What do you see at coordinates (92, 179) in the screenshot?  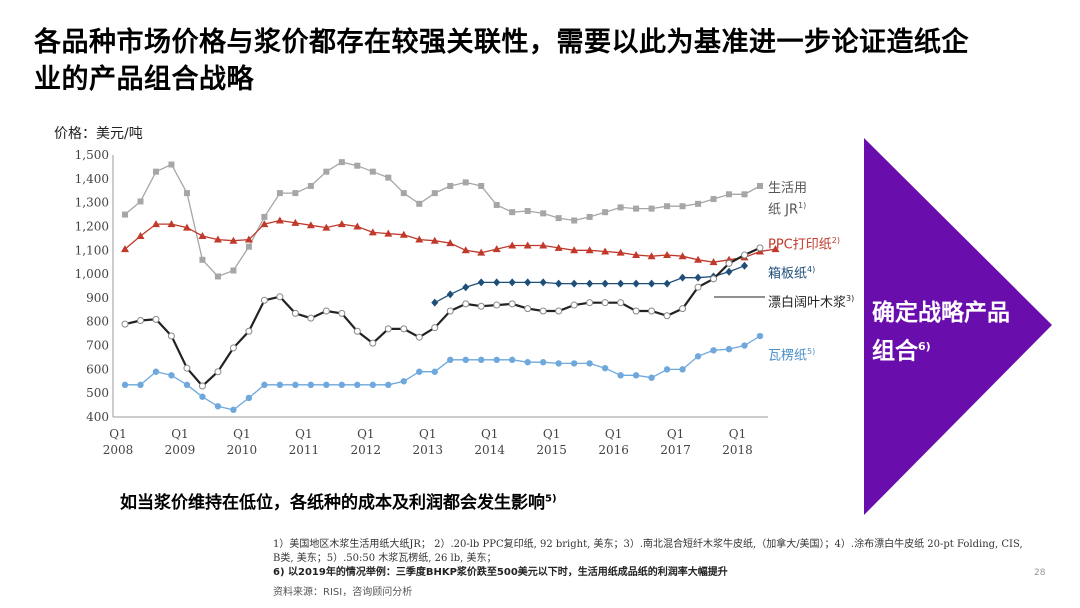 I see `y-tick-label: 1,400` at bounding box center [92, 179].